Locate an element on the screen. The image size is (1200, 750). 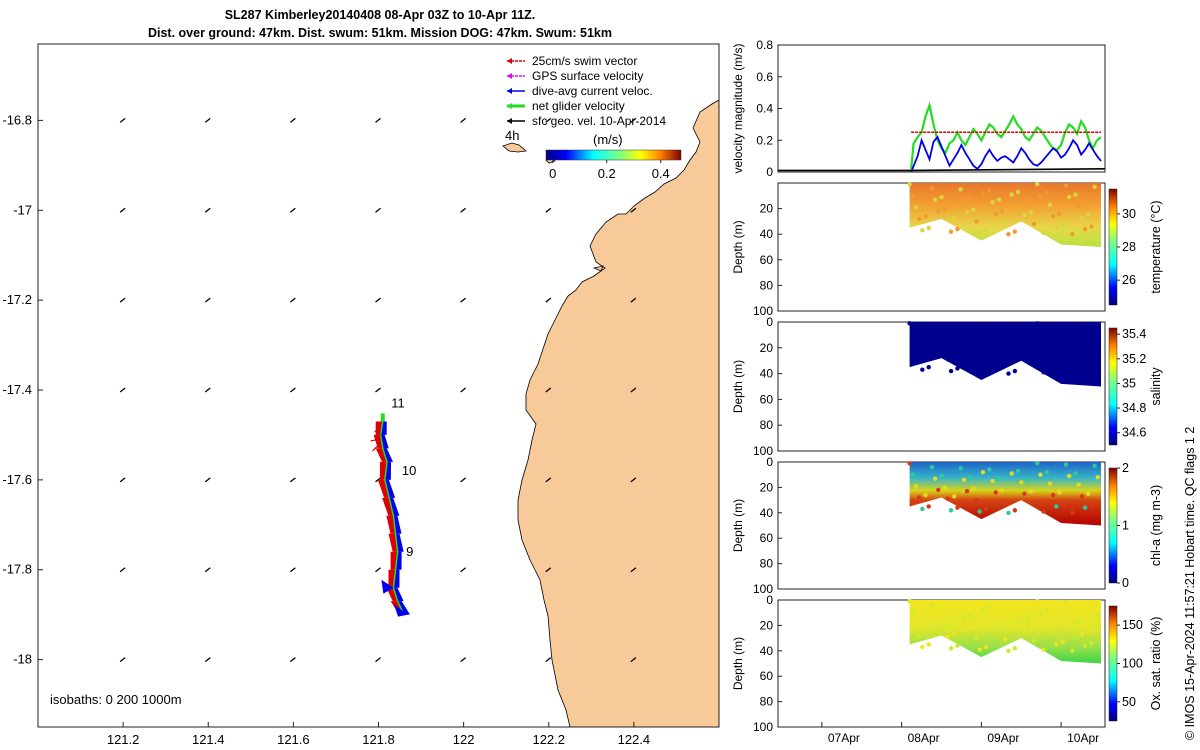
section-fill is located at coordinates (1005, 354).